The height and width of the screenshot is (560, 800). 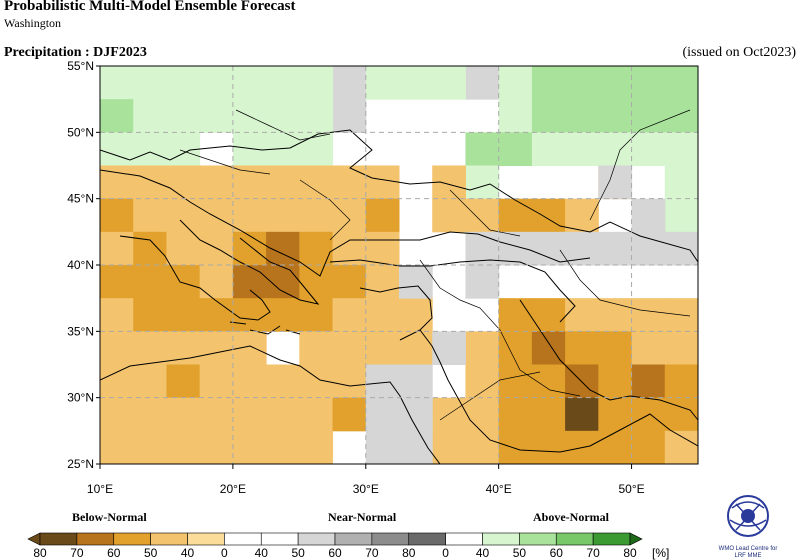 I want to click on lat-tick-label: 45°N, so click(x=80, y=199).